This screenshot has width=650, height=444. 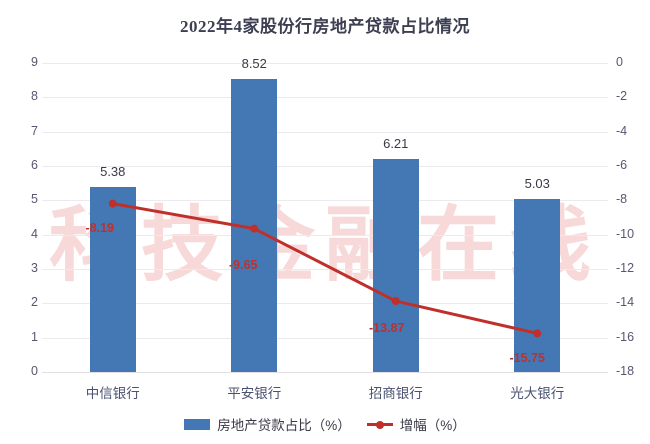 I want to click on left-axis-tick-label: 9, so click(x=34, y=62).